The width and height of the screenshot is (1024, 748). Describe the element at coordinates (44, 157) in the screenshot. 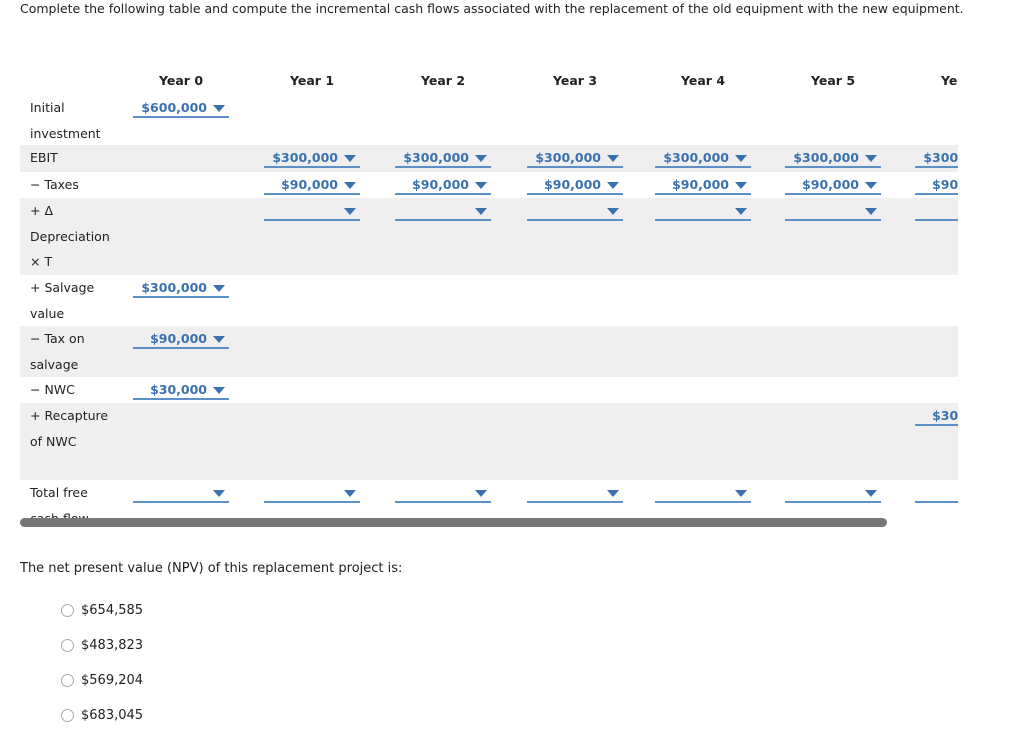

I see `row-label: EBIT` at that location.